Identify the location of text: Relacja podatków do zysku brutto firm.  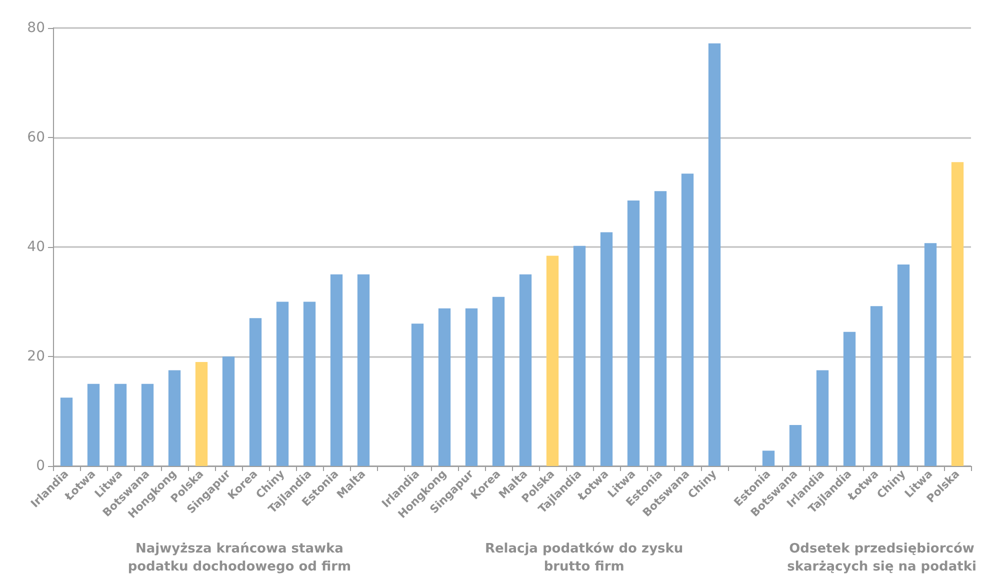
(584, 558).